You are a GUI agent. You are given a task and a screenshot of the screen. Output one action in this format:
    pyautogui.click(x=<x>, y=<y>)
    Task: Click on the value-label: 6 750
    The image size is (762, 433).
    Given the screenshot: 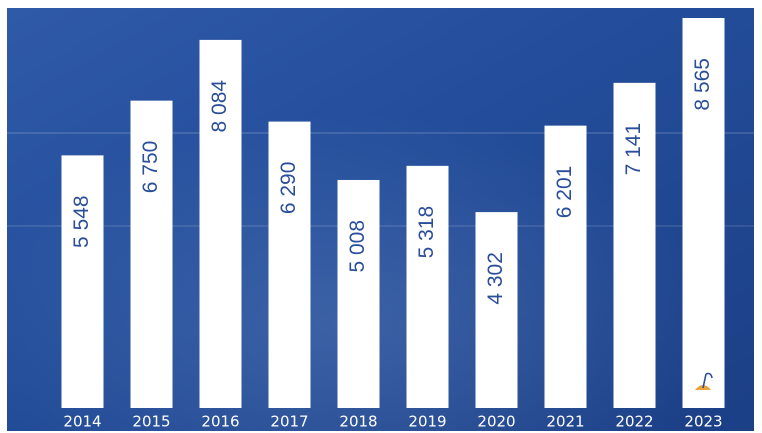 What is the action you would take?
    pyautogui.click(x=150, y=167)
    